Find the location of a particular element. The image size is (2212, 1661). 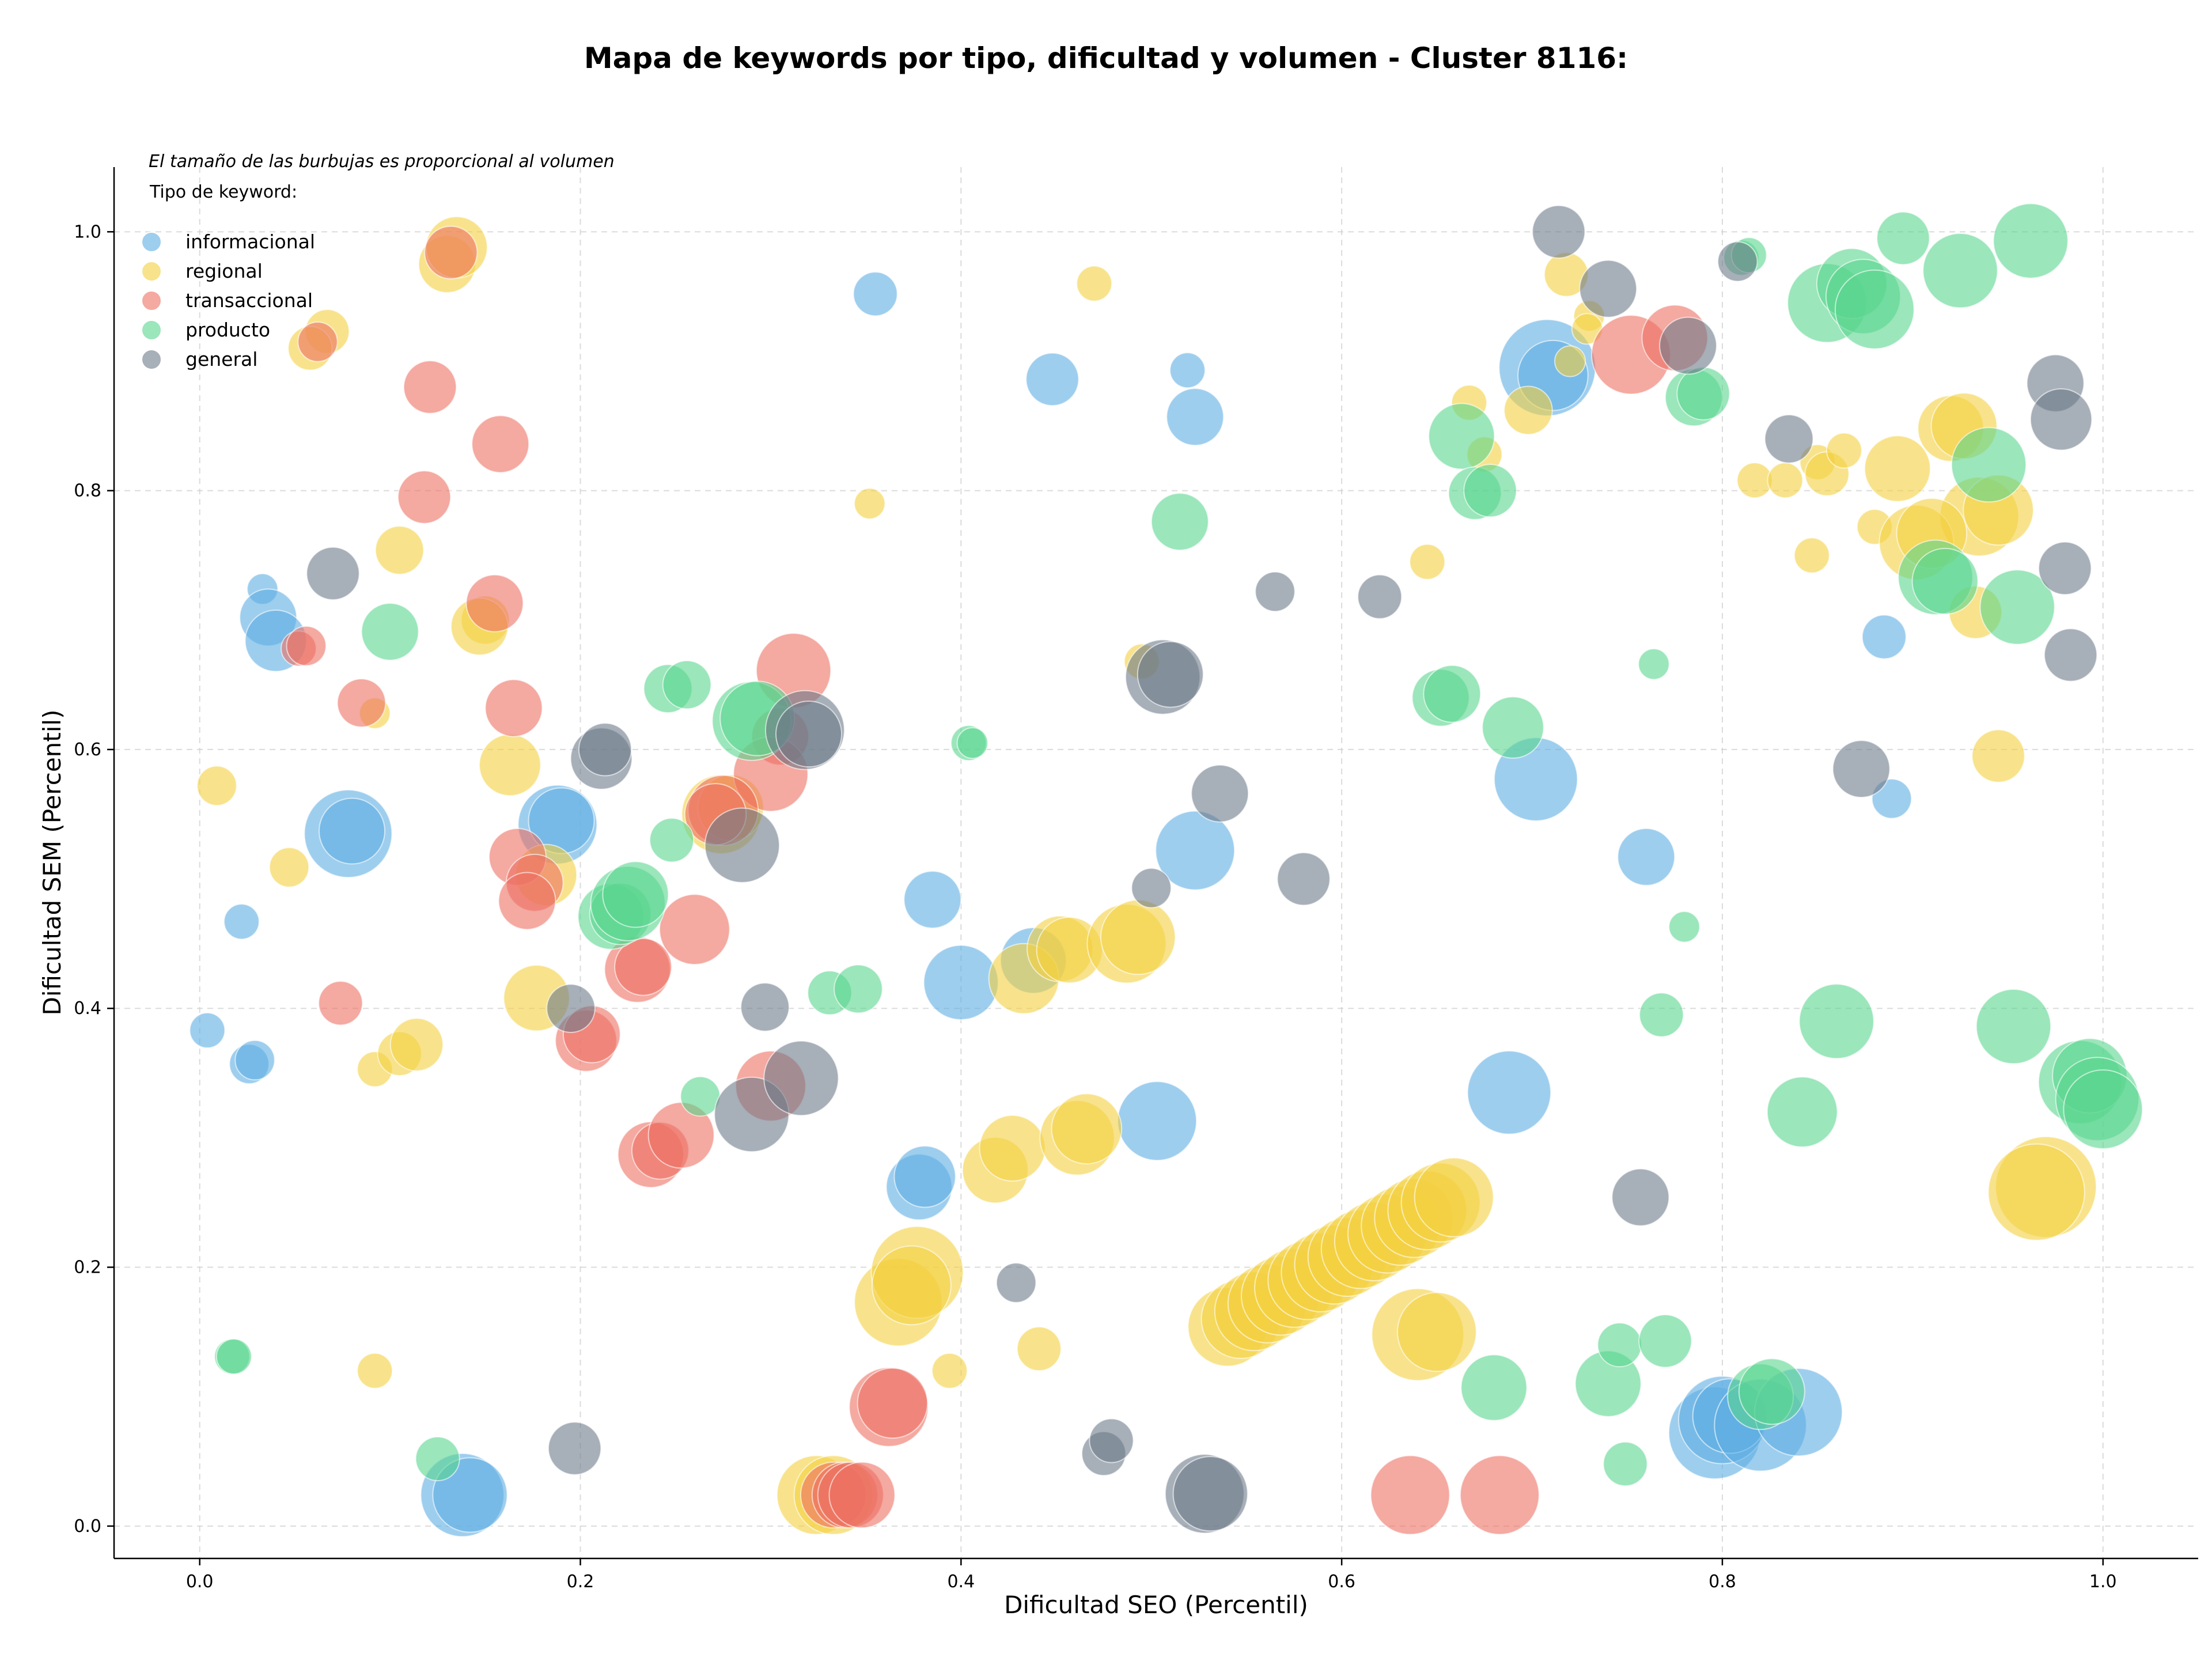

x-tick-label: 0.4 is located at coordinates (961, 1582).